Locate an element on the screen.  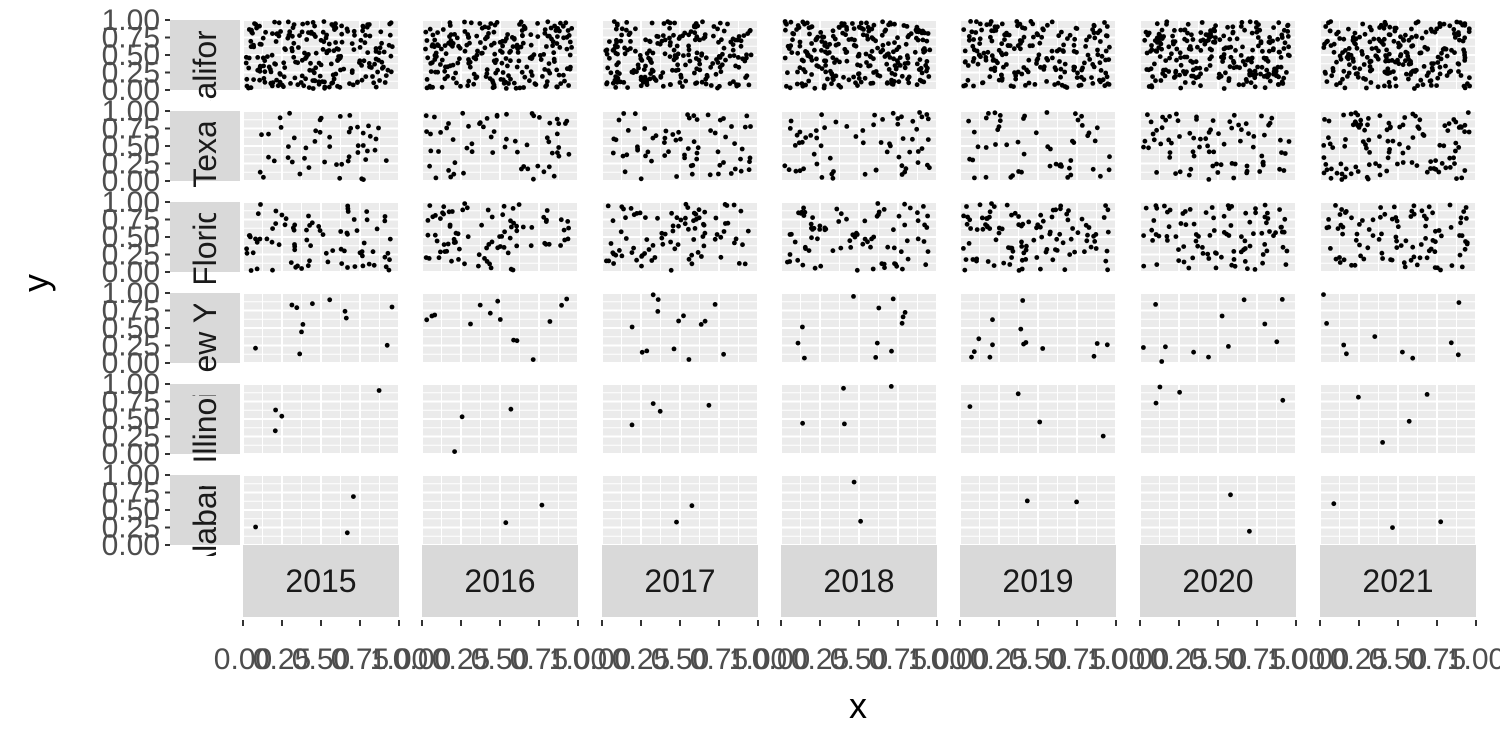
y-tick-label: 0.75 is located at coordinates (131, 220).